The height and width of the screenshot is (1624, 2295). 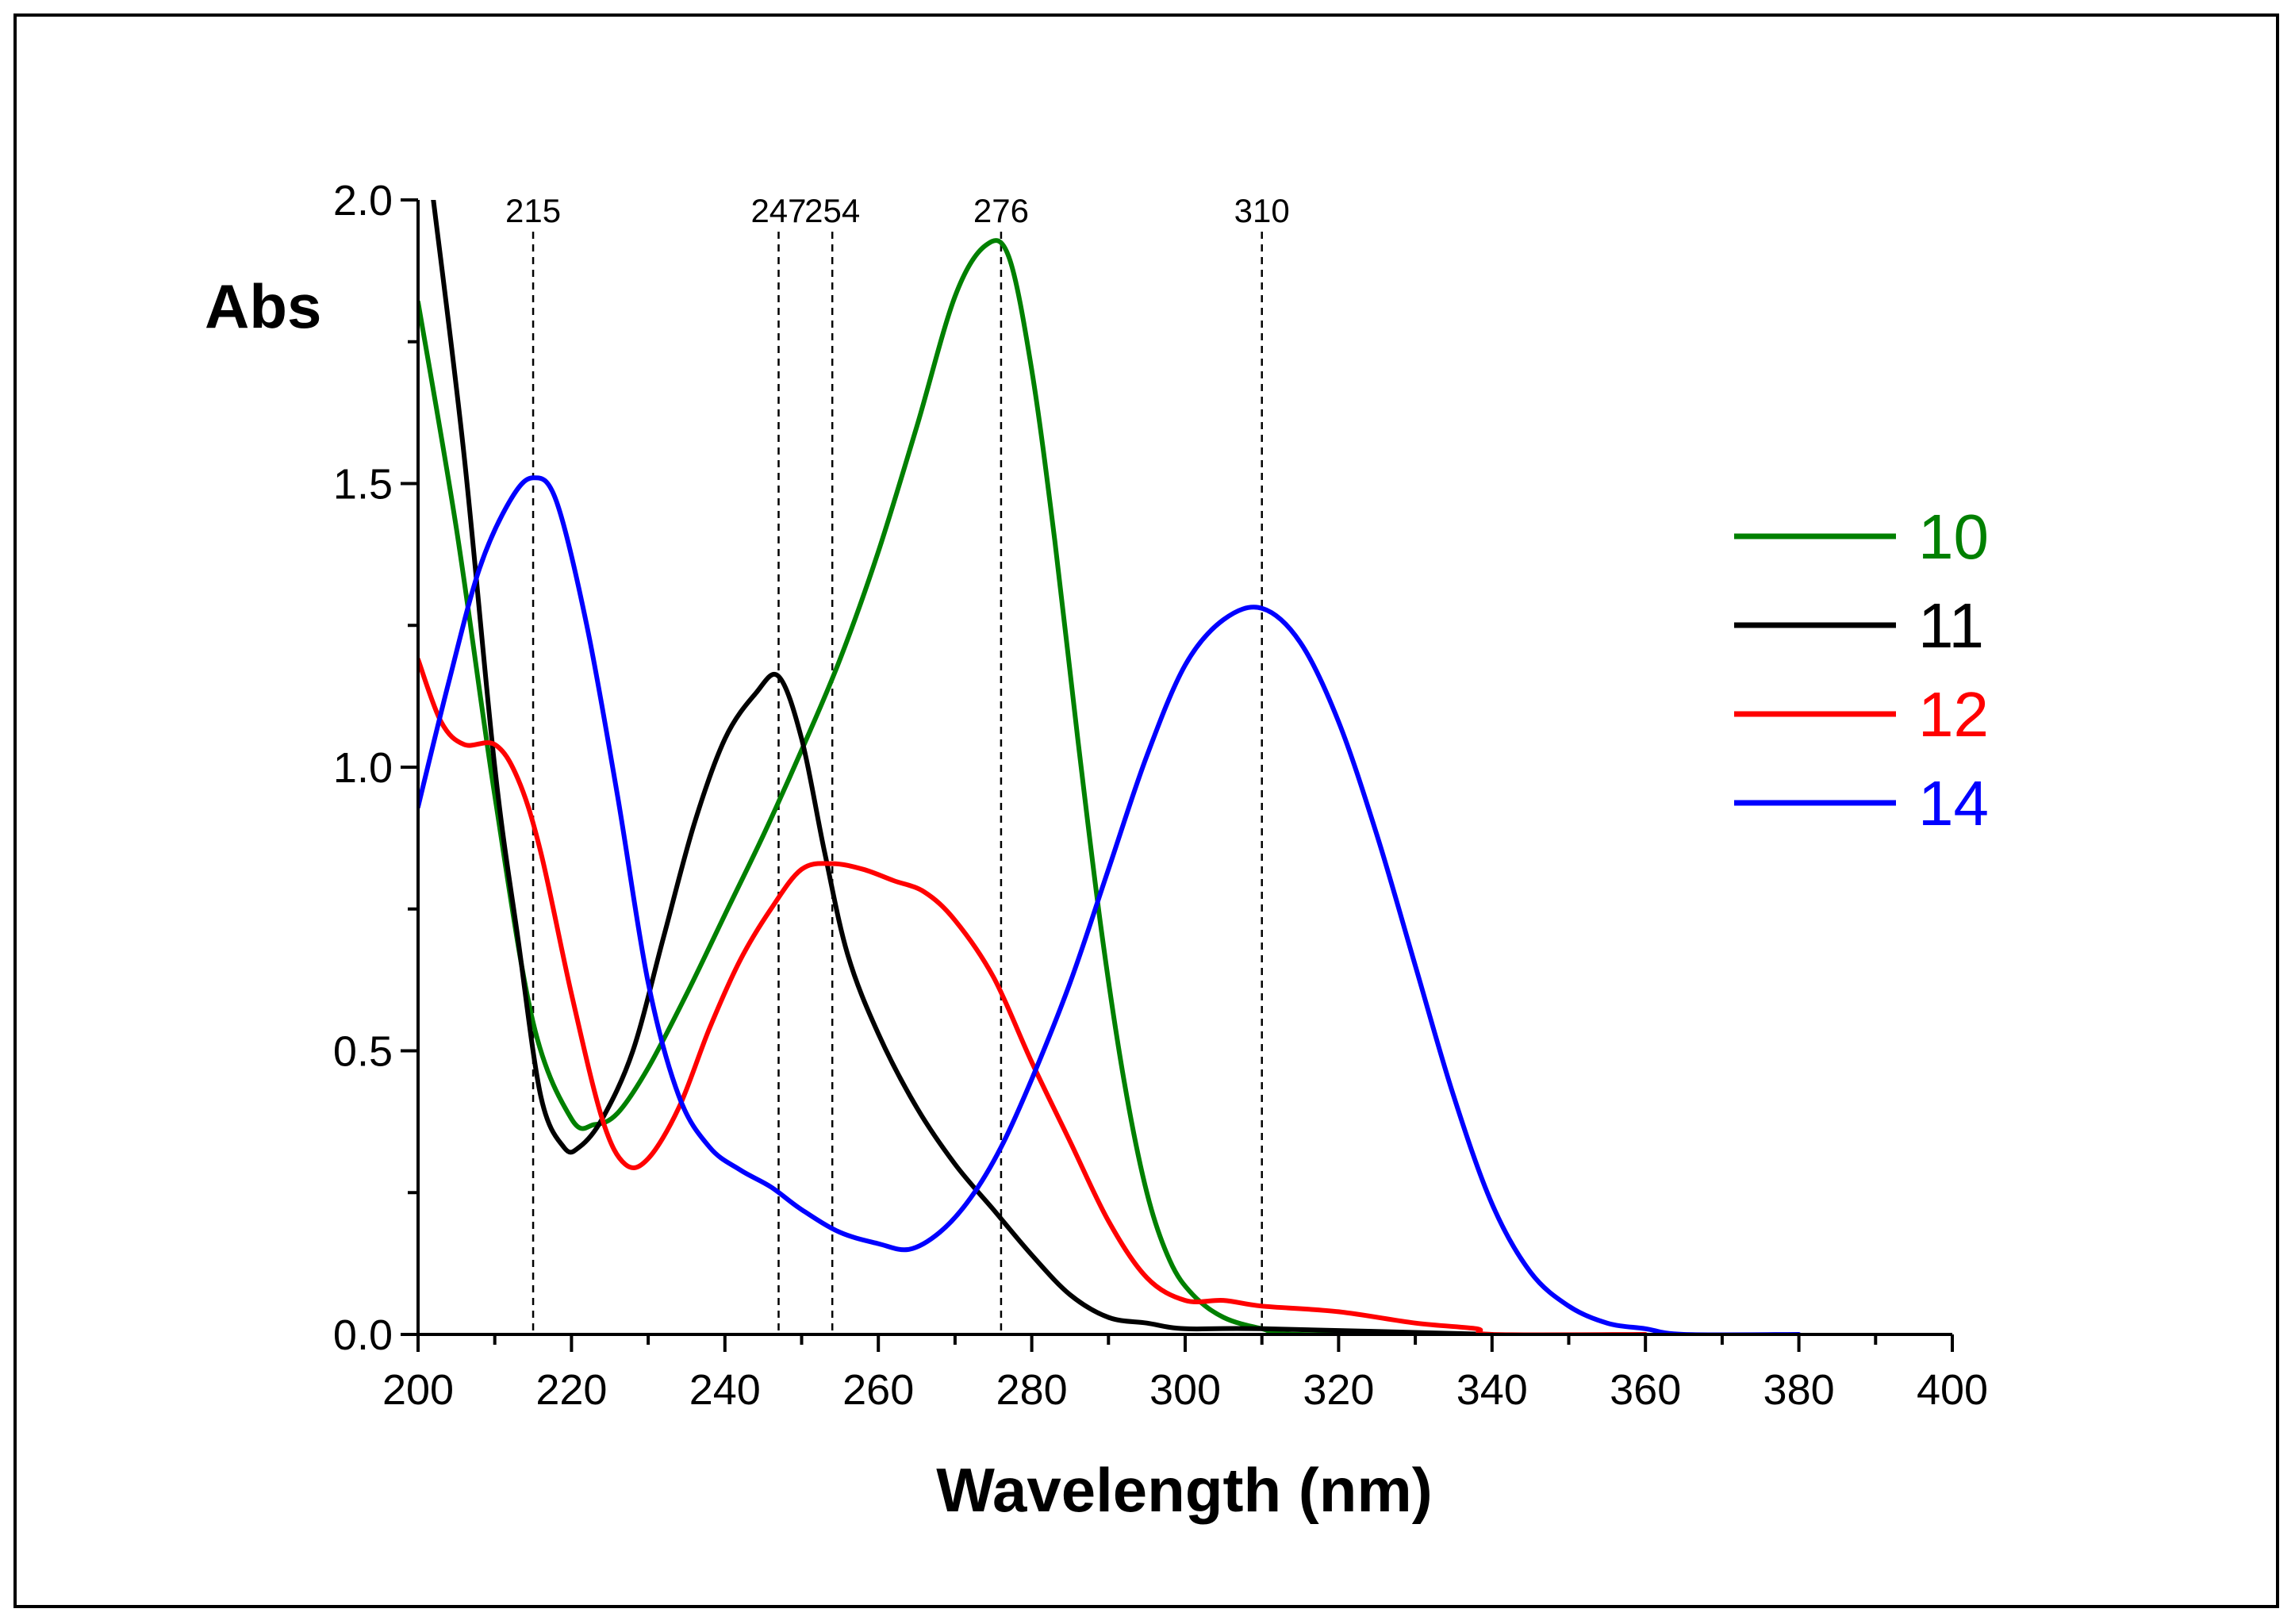 I want to click on x-tick-label: 400, so click(x=1952, y=1390).